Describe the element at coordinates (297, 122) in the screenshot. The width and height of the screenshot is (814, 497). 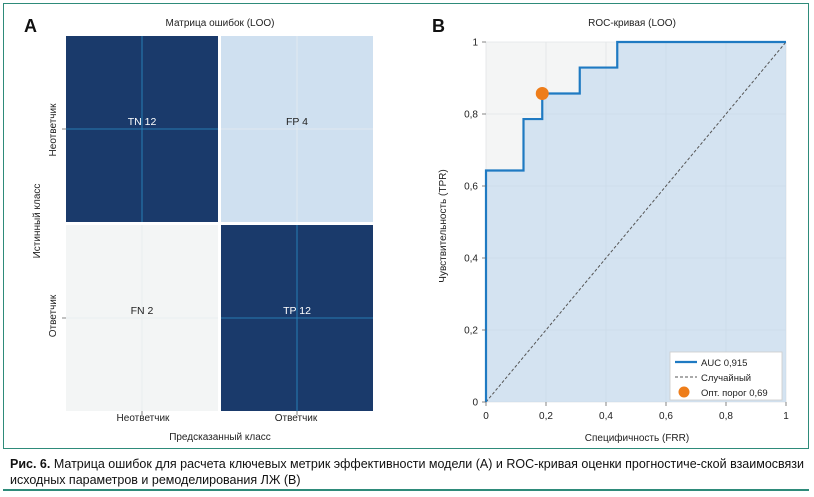
I see `cm-cell-label-1: FP 4` at that location.